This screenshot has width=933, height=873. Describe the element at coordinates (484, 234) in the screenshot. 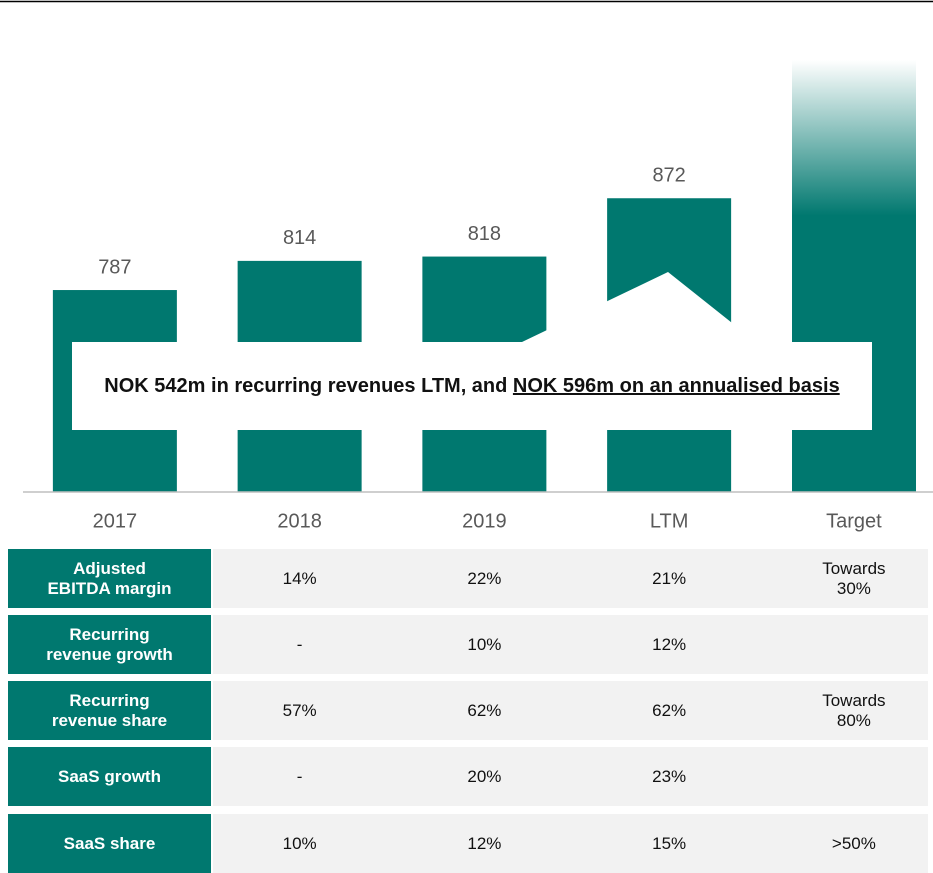

I see `value-label: 818` at that location.